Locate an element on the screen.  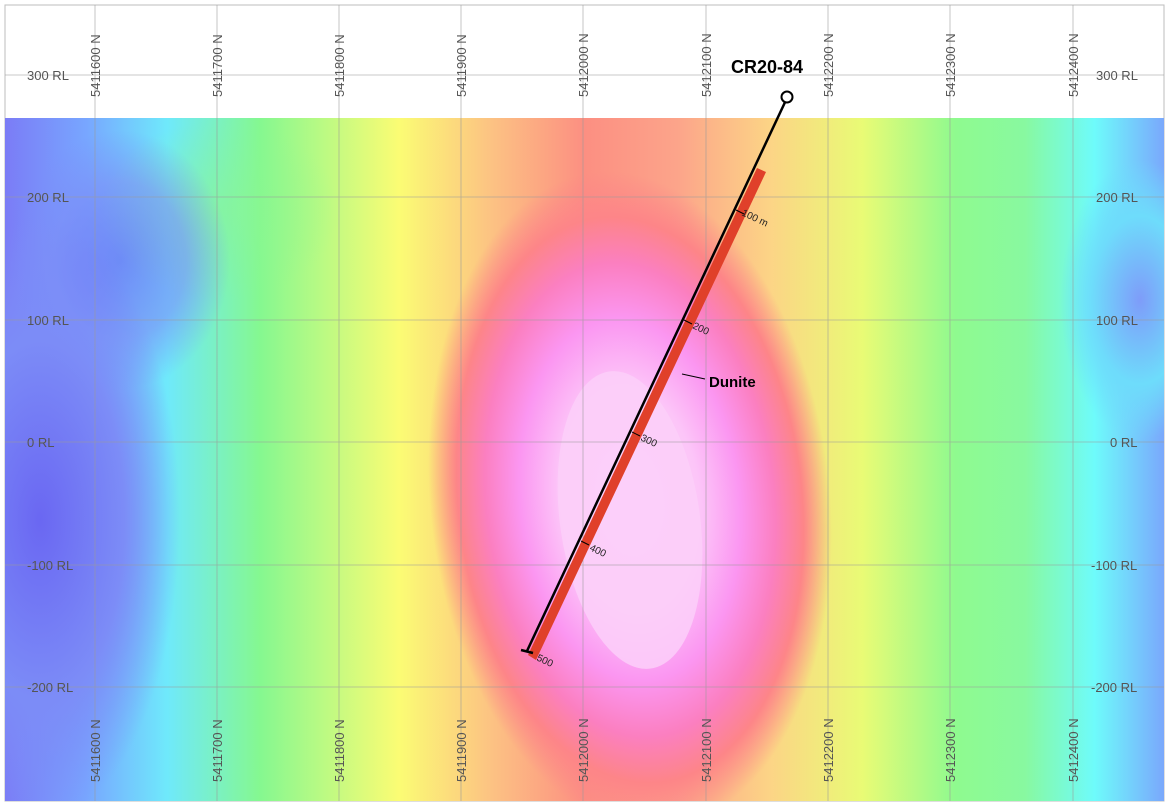
dunite-interval is located at coordinates (647, 414).